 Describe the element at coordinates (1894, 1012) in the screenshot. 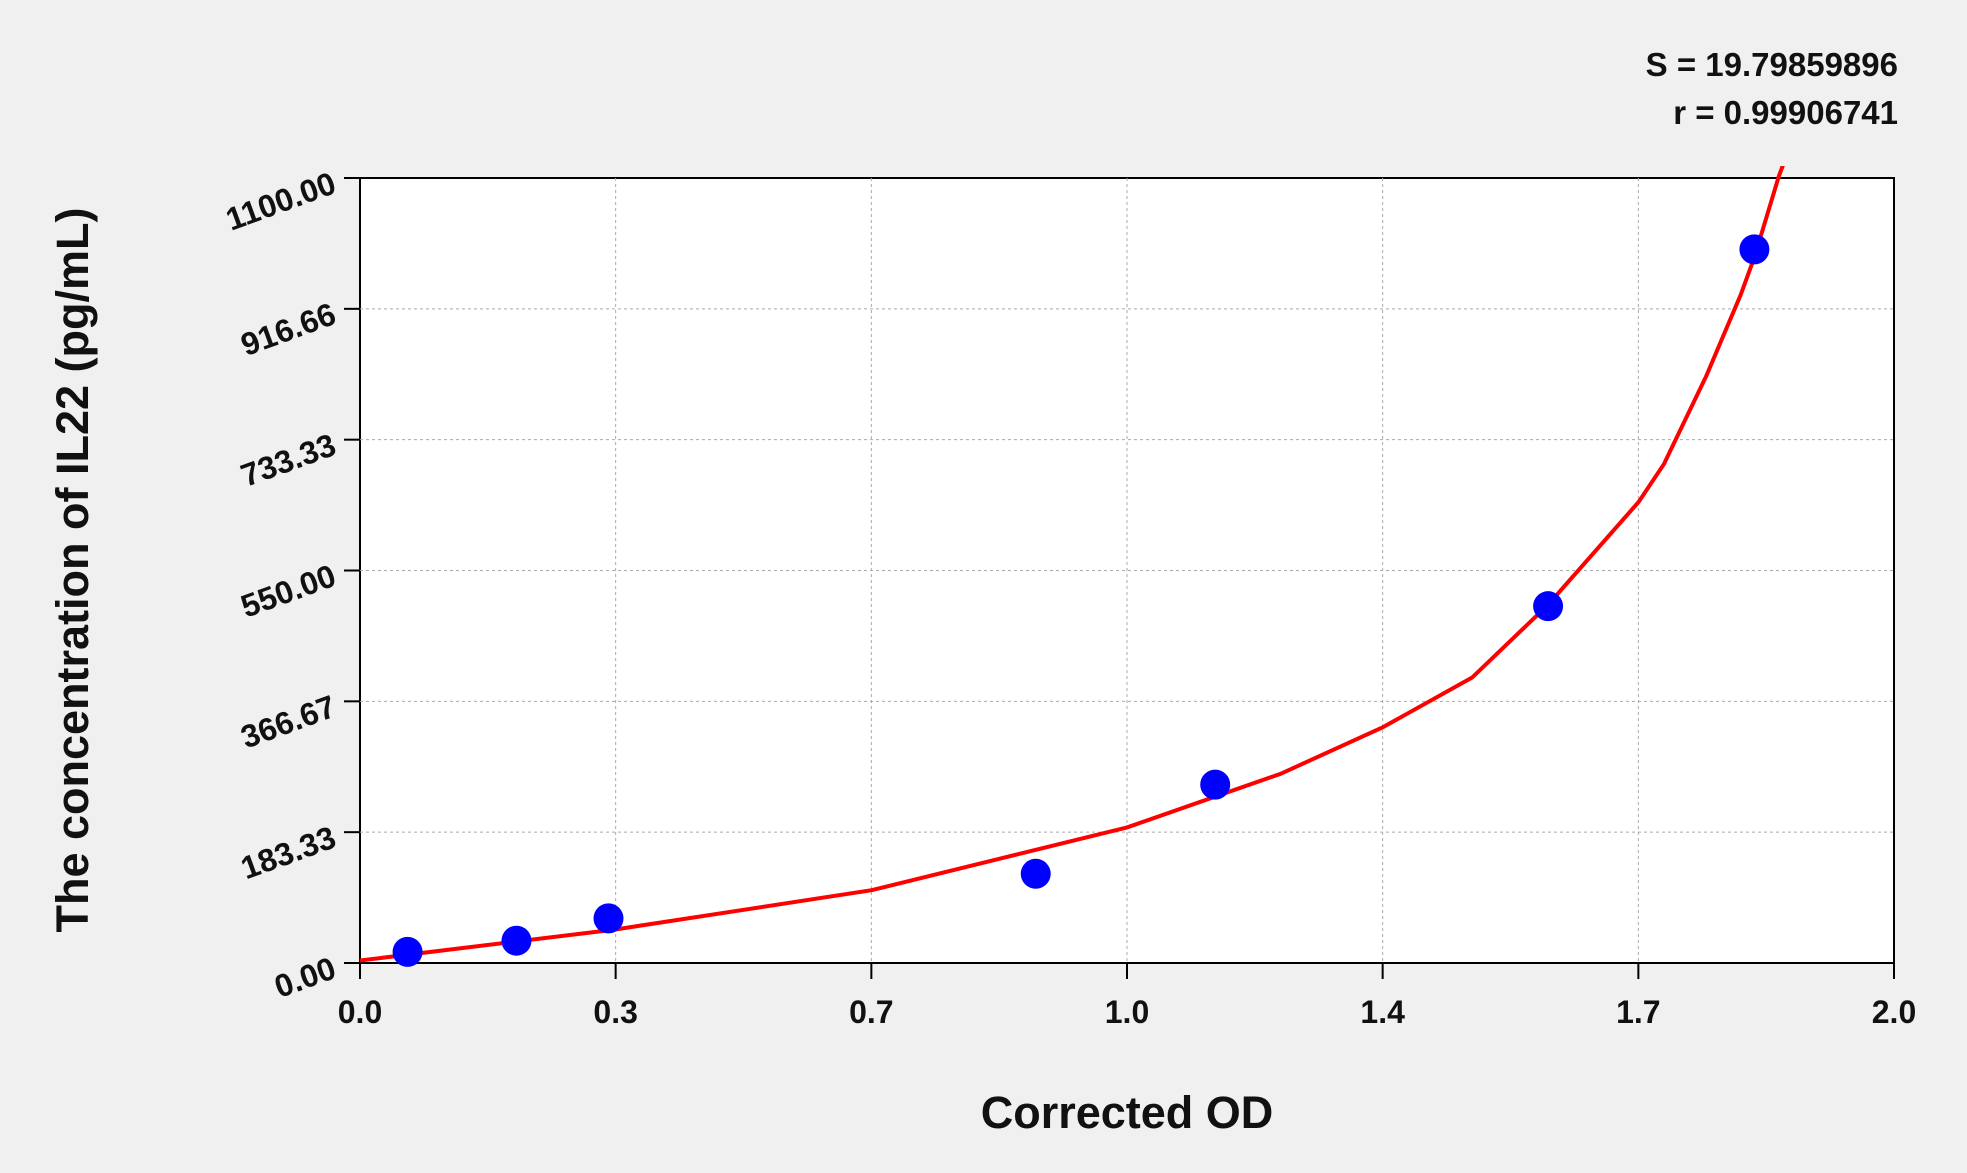

I see `x-tick-label: 2.0` at that location.